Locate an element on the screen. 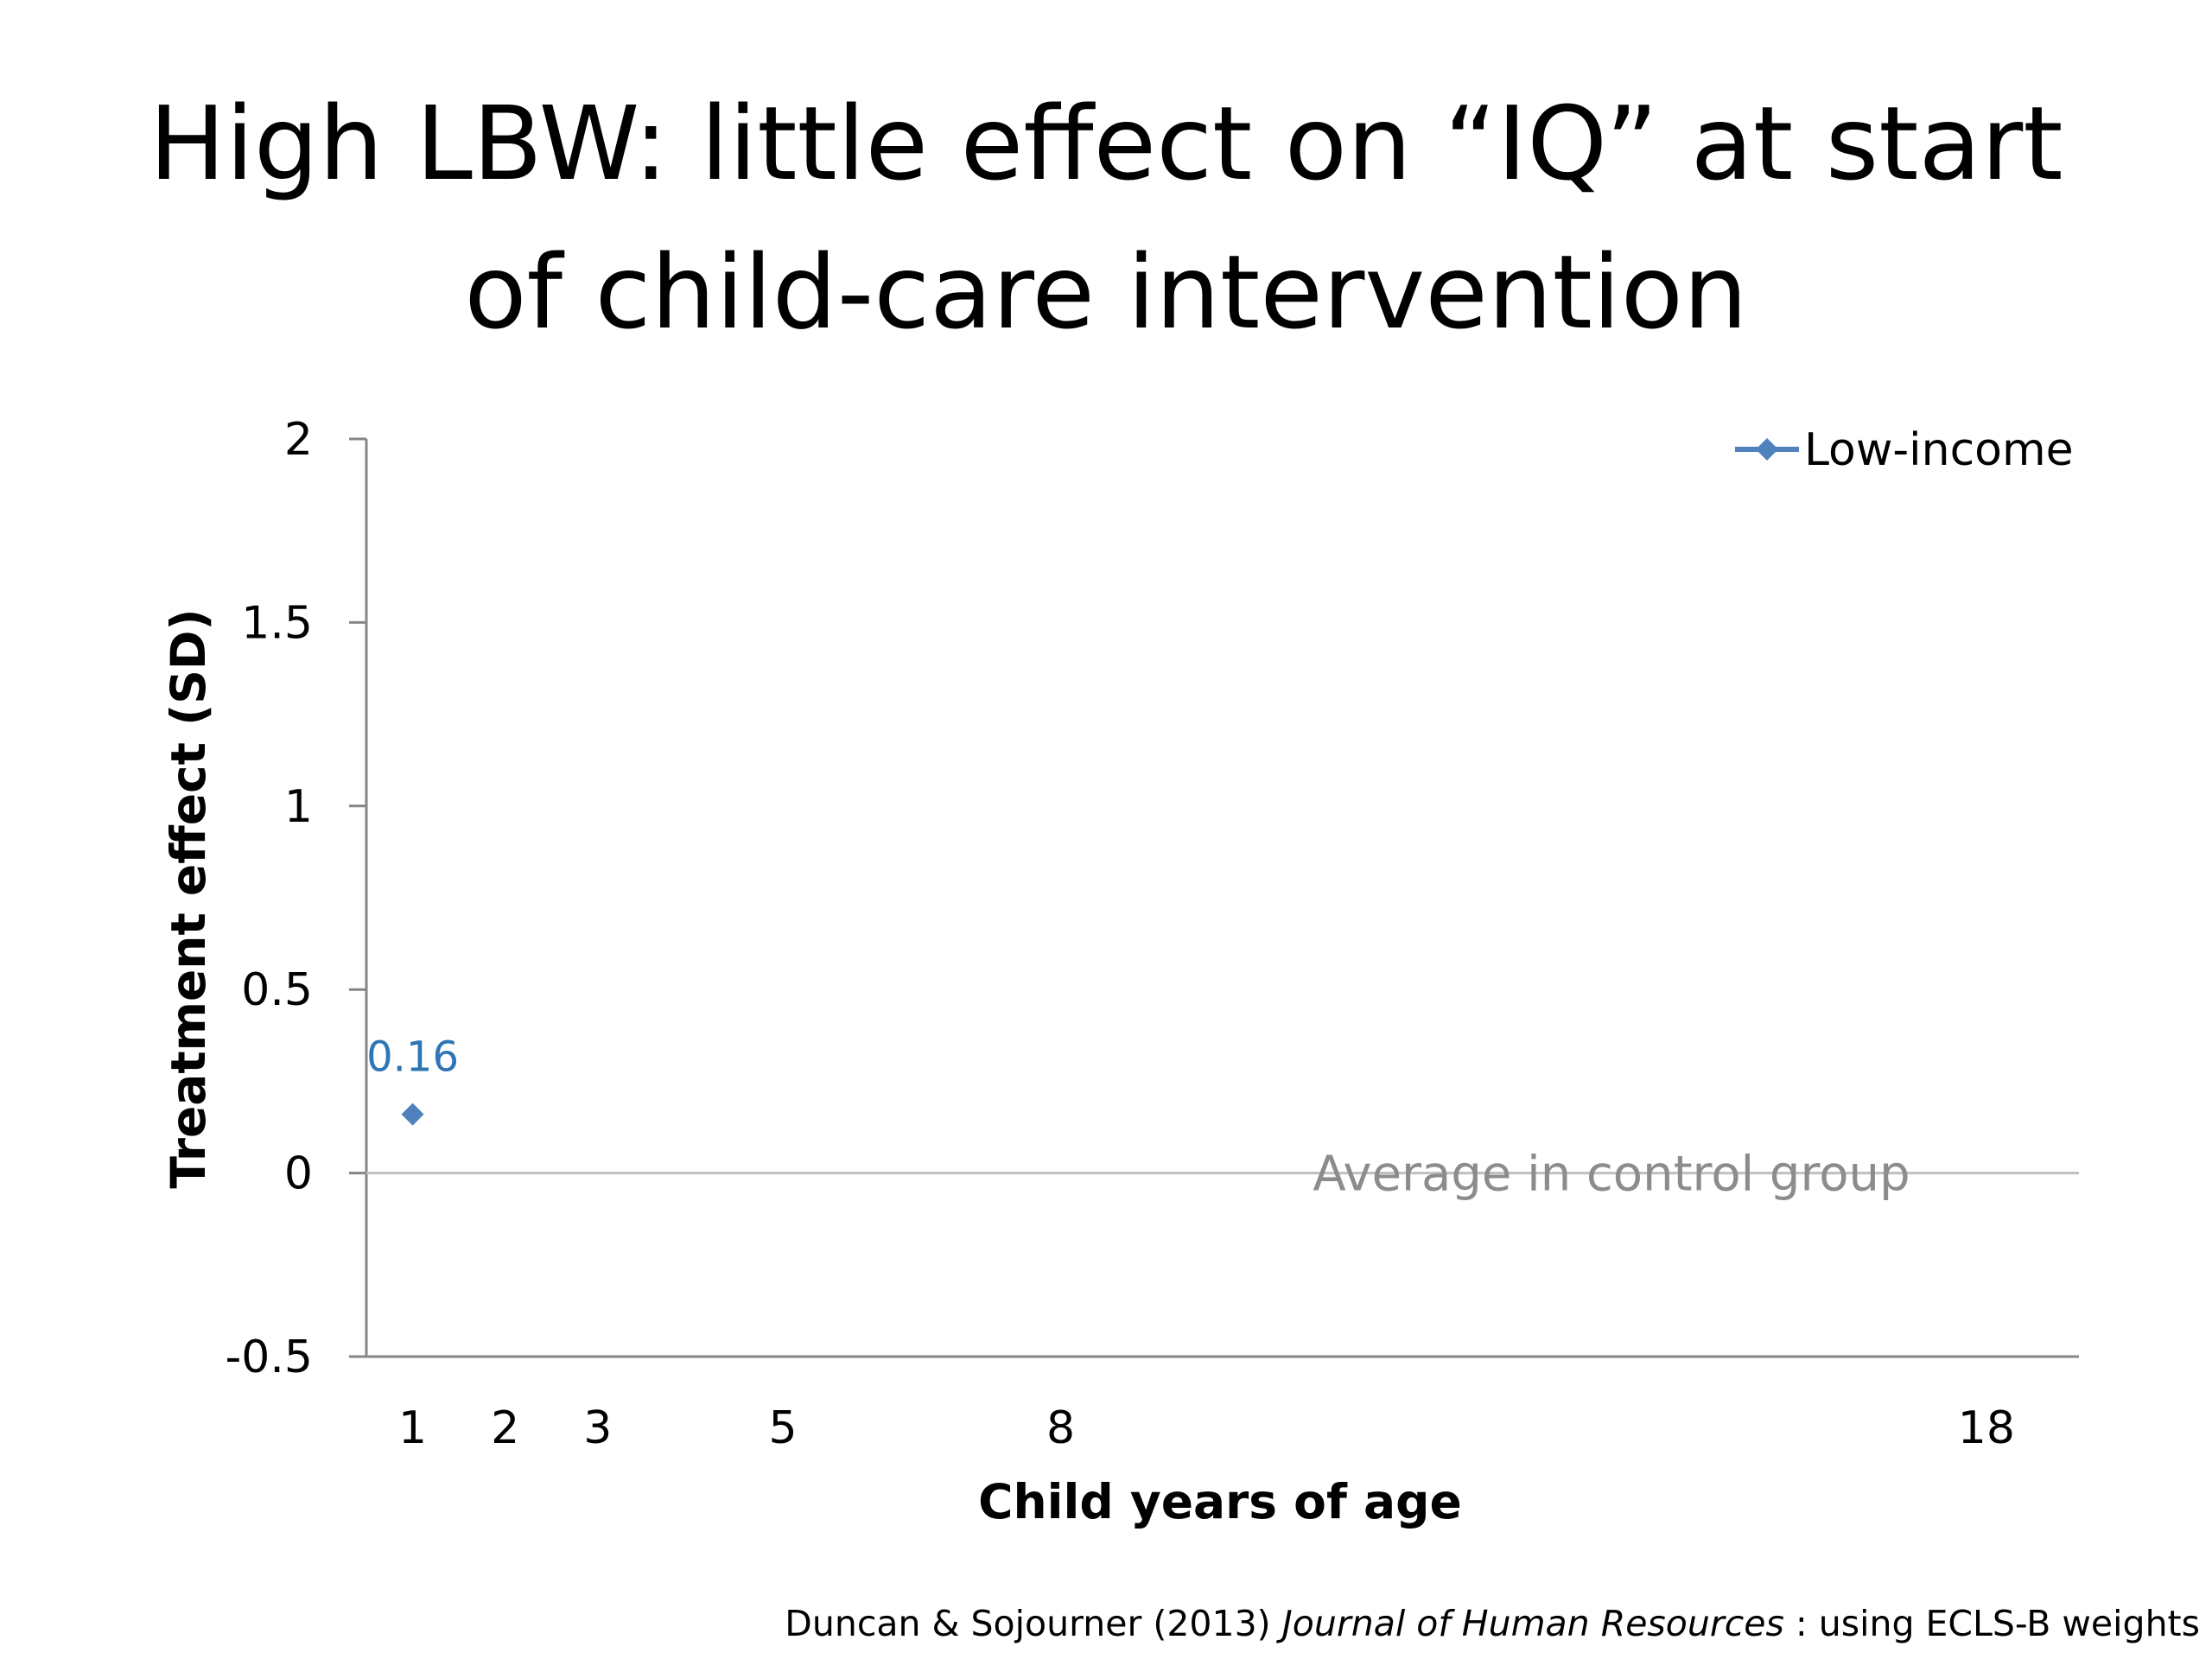  x-axis-title: Child years of age is located at coordinates (1220, 1501).